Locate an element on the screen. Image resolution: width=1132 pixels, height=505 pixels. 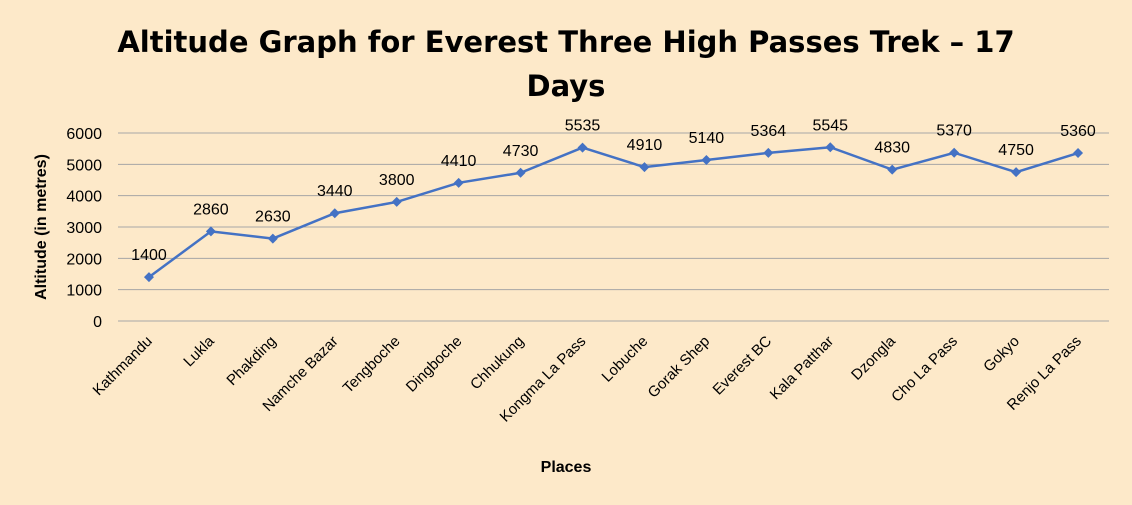
data-label: 5370 is located at coordinates (954, 131).